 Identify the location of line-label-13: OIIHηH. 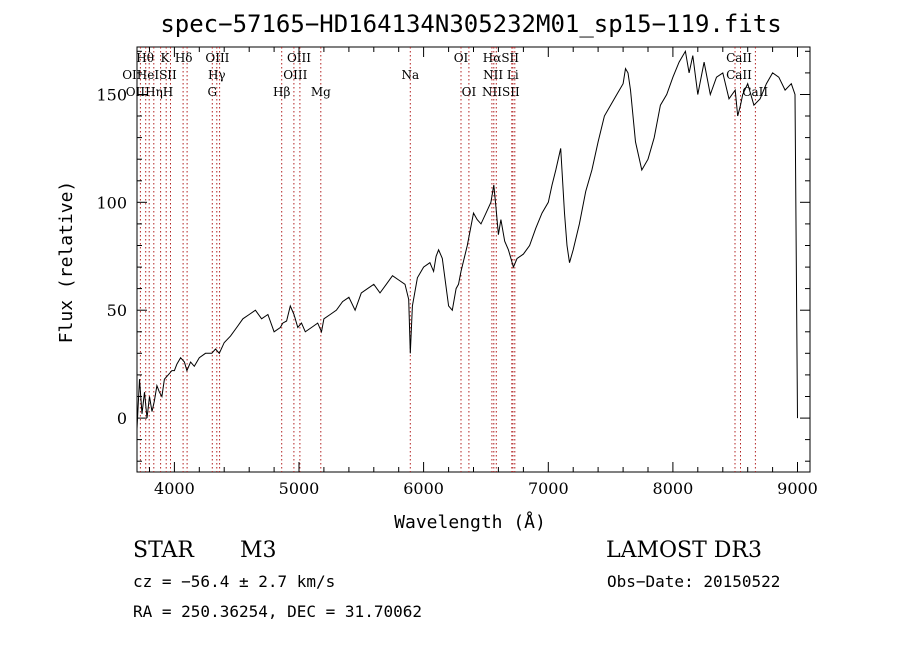
(149, 92).